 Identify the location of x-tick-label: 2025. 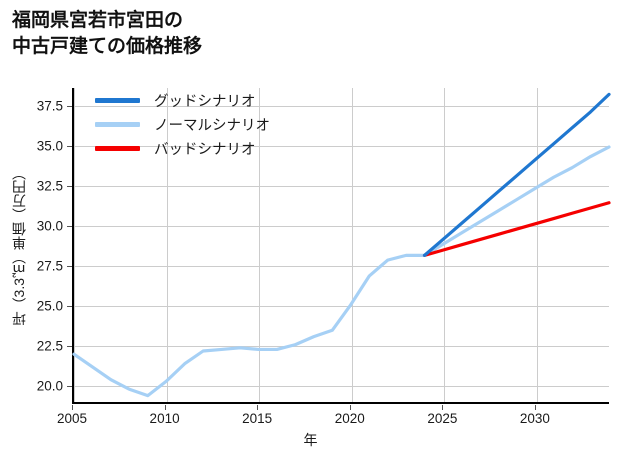
(442, 418).